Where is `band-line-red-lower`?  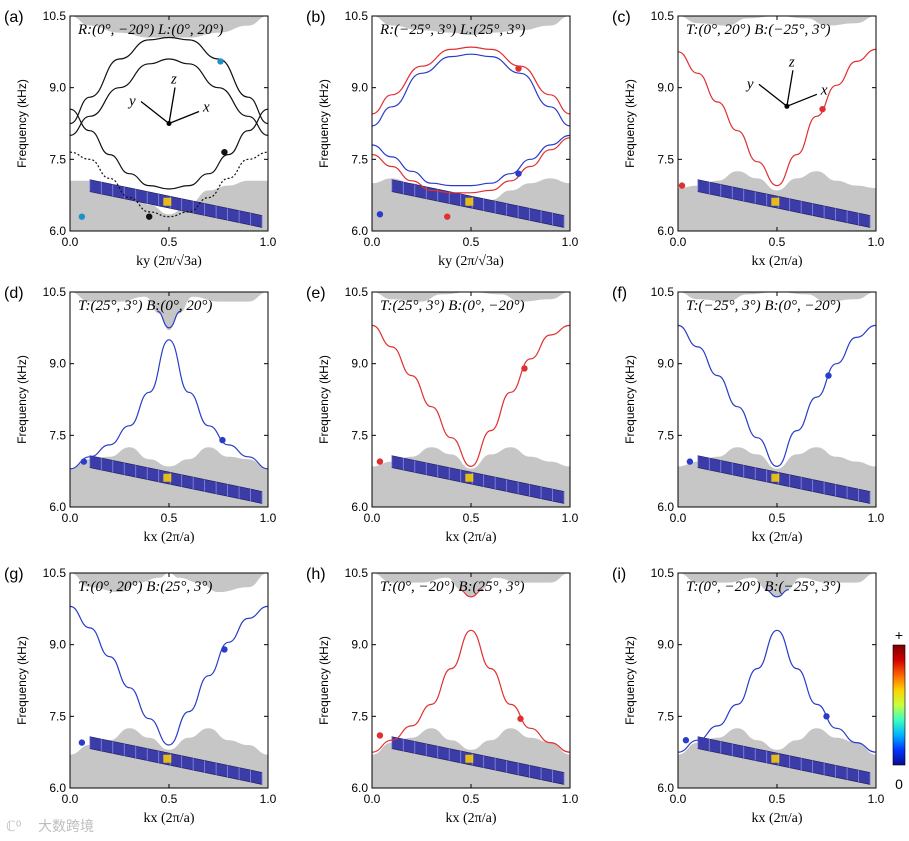
band-line-red-lower is located at coordinates (471, 165).